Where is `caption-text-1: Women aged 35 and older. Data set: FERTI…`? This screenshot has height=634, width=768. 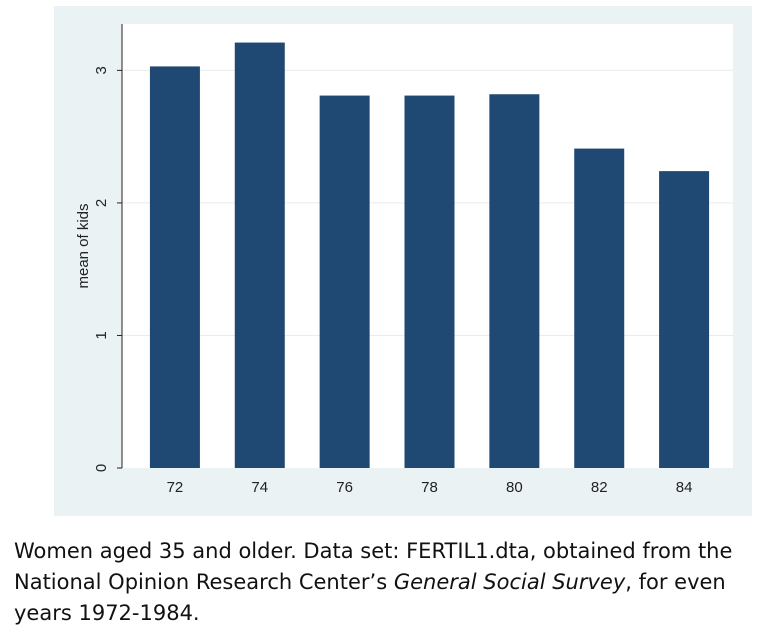 caption-text-1: Women aged 35 and older. Data set: FERTI… is located at coordinates (373, 566).